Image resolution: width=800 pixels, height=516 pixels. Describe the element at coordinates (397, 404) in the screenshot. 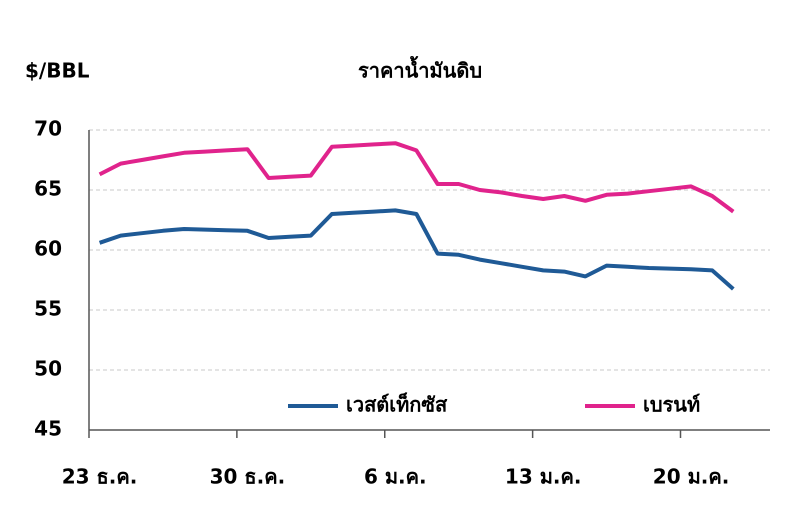

I see `legend-label: เวสต์เท็กซัส` at that location.